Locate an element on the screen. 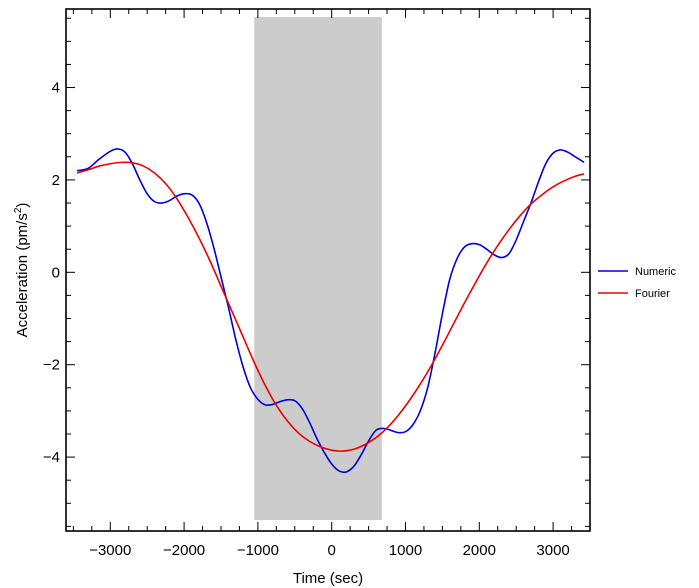 The height and width of the screenshot is (588, 699). x-tick-label: 1000 is located at coordinates (405, 550).